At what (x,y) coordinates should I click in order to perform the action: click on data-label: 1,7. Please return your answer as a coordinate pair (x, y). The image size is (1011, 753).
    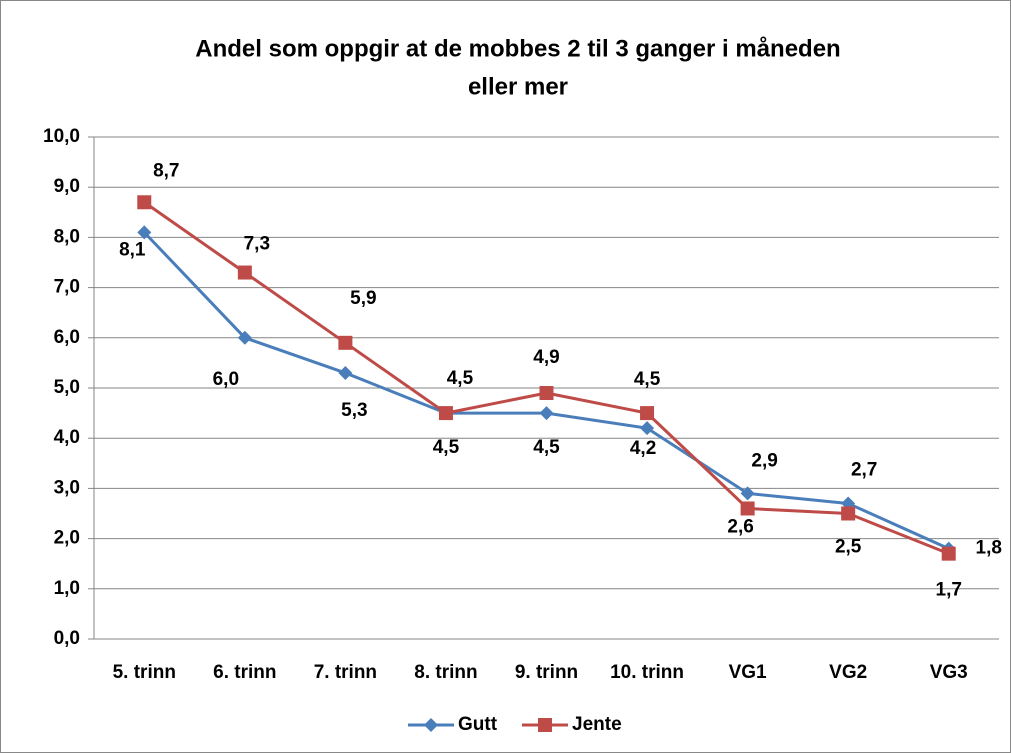
    Looking at the image, I should click on (949, 590).